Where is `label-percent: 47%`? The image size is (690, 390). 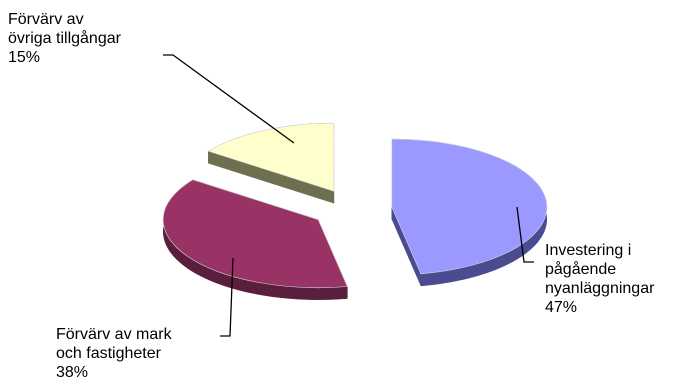 label-percent: 47% is located at coordinates (561, 307).